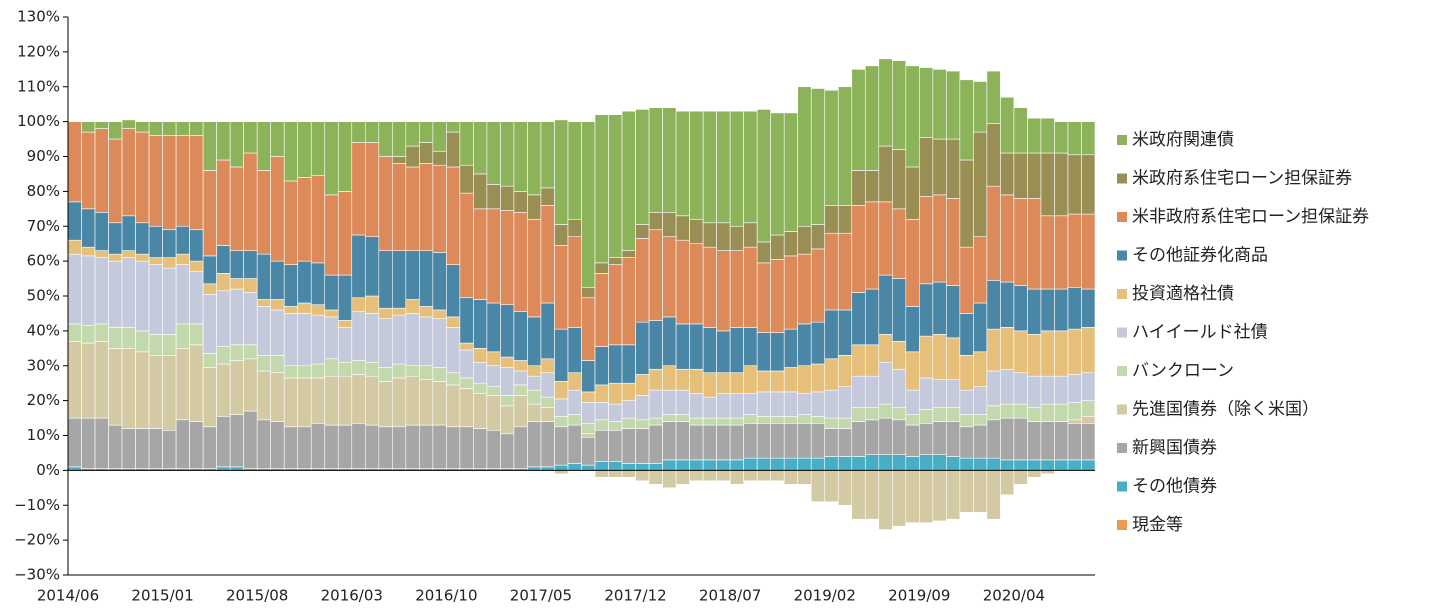 The width and height of the screenshot is (1449, 610). What do you see at coordinates (1225, 410) in the screenshot?
I see `legend-label: 先進国債券（除く米国）` at bounding box center [1225, 410].